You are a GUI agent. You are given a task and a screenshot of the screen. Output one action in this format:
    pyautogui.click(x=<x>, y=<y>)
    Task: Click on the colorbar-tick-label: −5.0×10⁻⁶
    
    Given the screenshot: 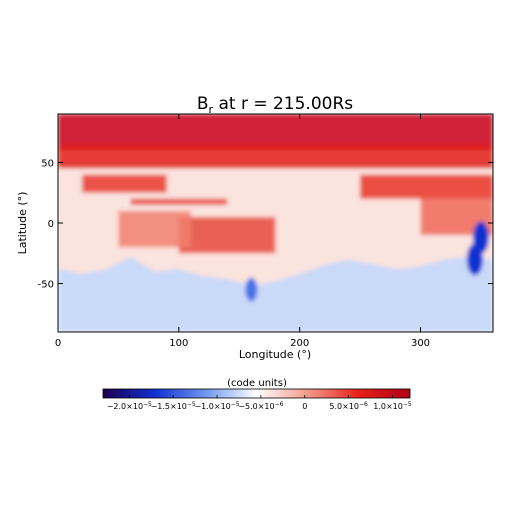 What is the action you would take?
    pyautogui.click(x=260, y=406)
    